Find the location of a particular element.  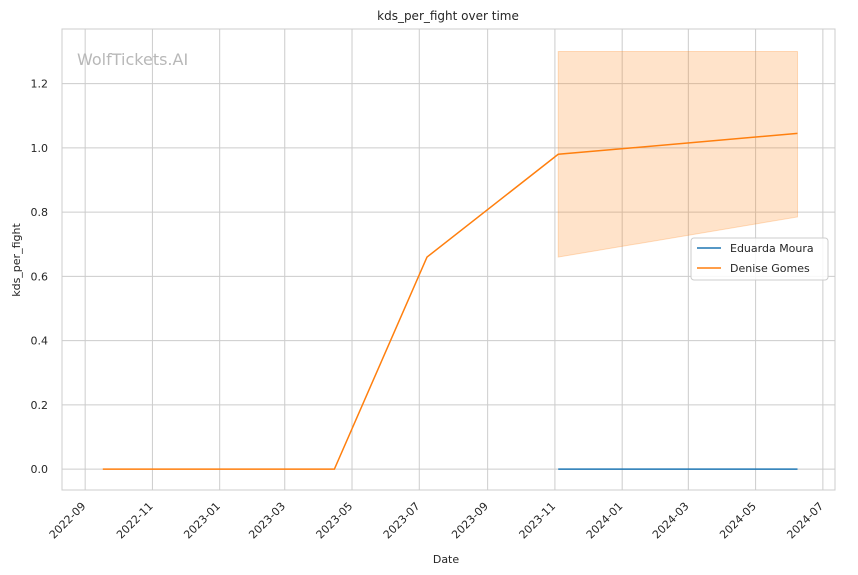

confidence-bands is located at coordinates (678, 154).